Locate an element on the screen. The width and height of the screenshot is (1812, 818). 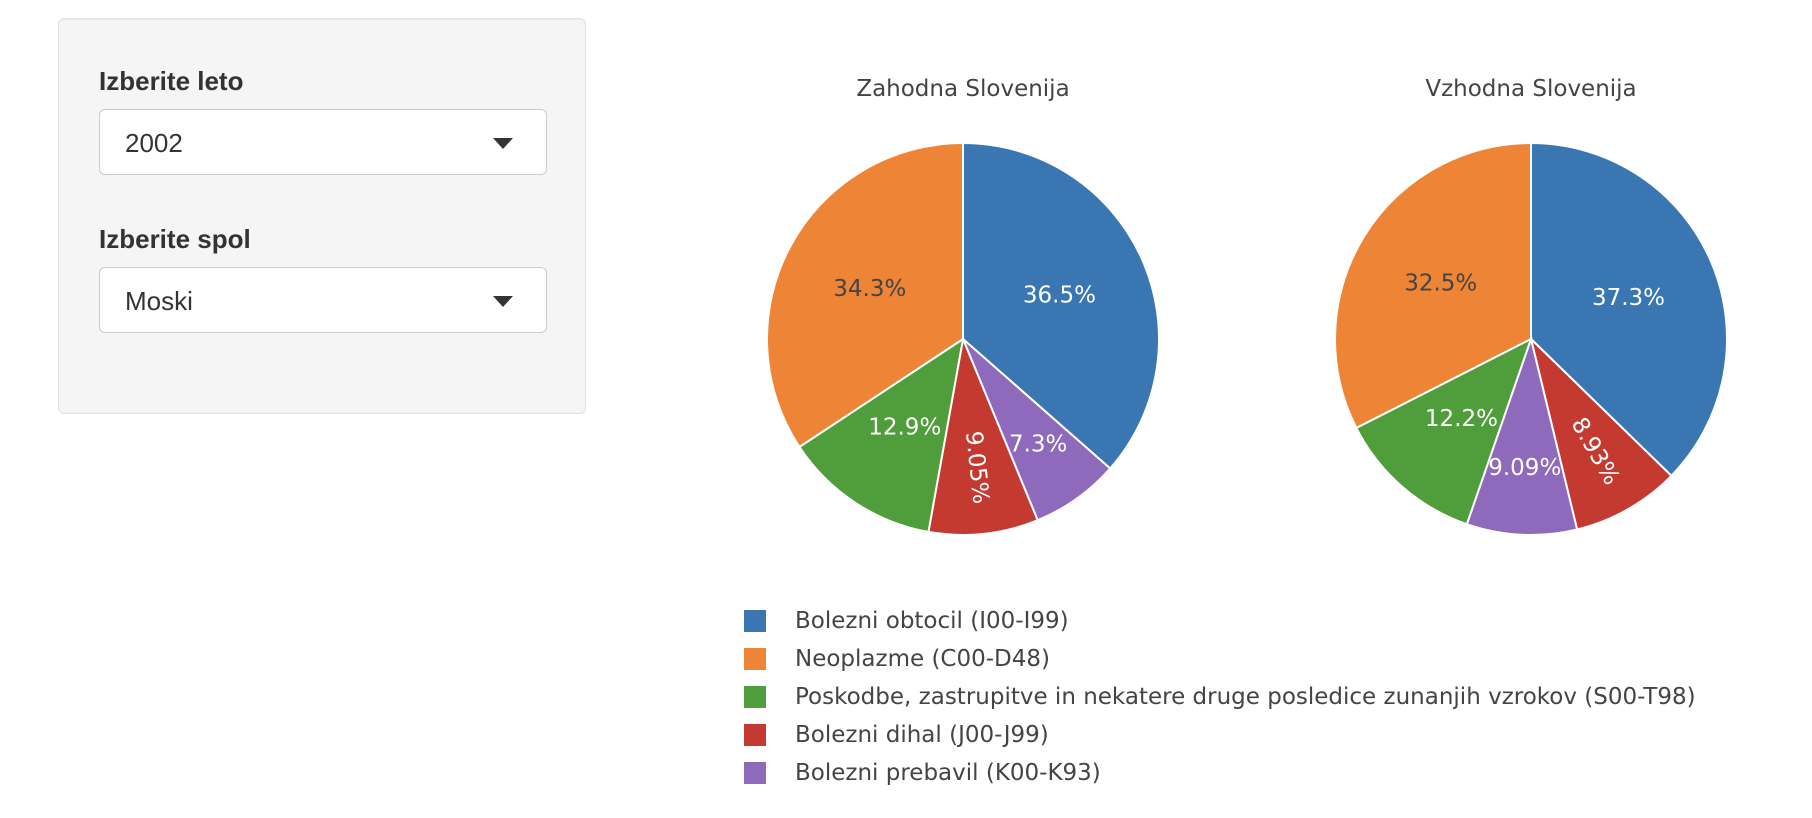
slice-label: 32.5% is located at coordinates (1440, 284).